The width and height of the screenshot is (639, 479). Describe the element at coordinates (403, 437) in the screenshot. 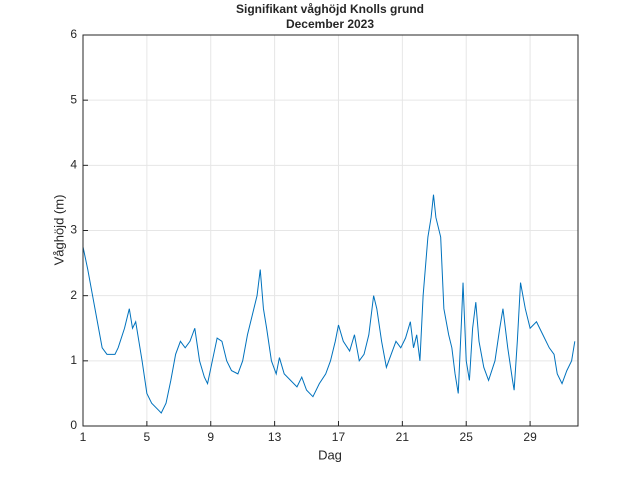

I see `x-tick-label: 21` at that location.